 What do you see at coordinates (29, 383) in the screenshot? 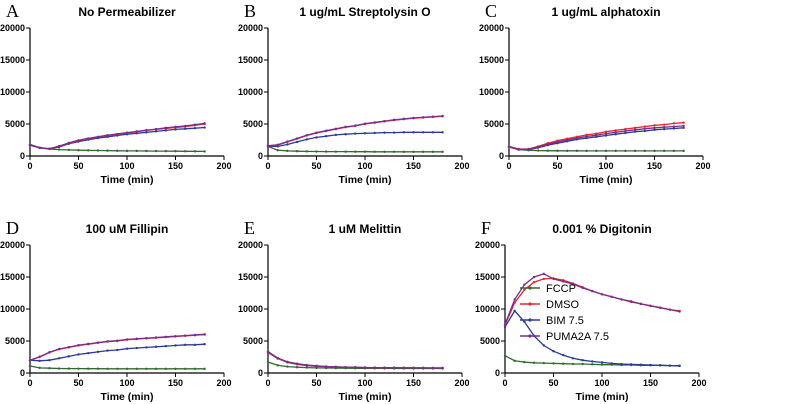
I see `x-tick-label: 0` at bounding box center [29, 383].